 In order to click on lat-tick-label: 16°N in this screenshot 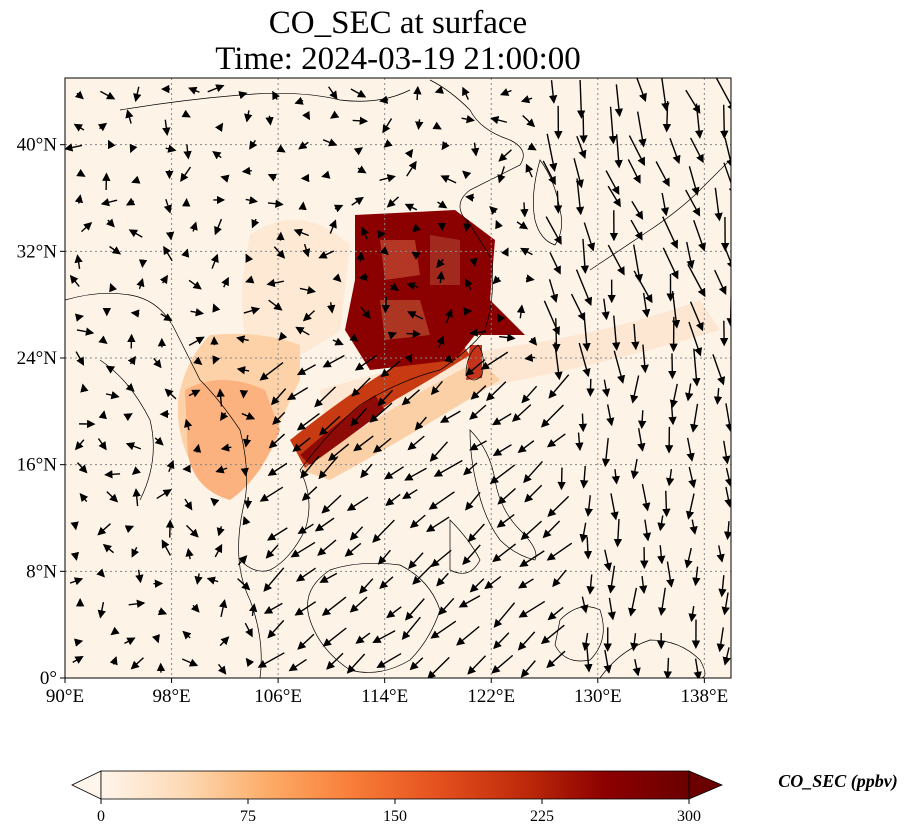, I will do `click(37, 465)`.